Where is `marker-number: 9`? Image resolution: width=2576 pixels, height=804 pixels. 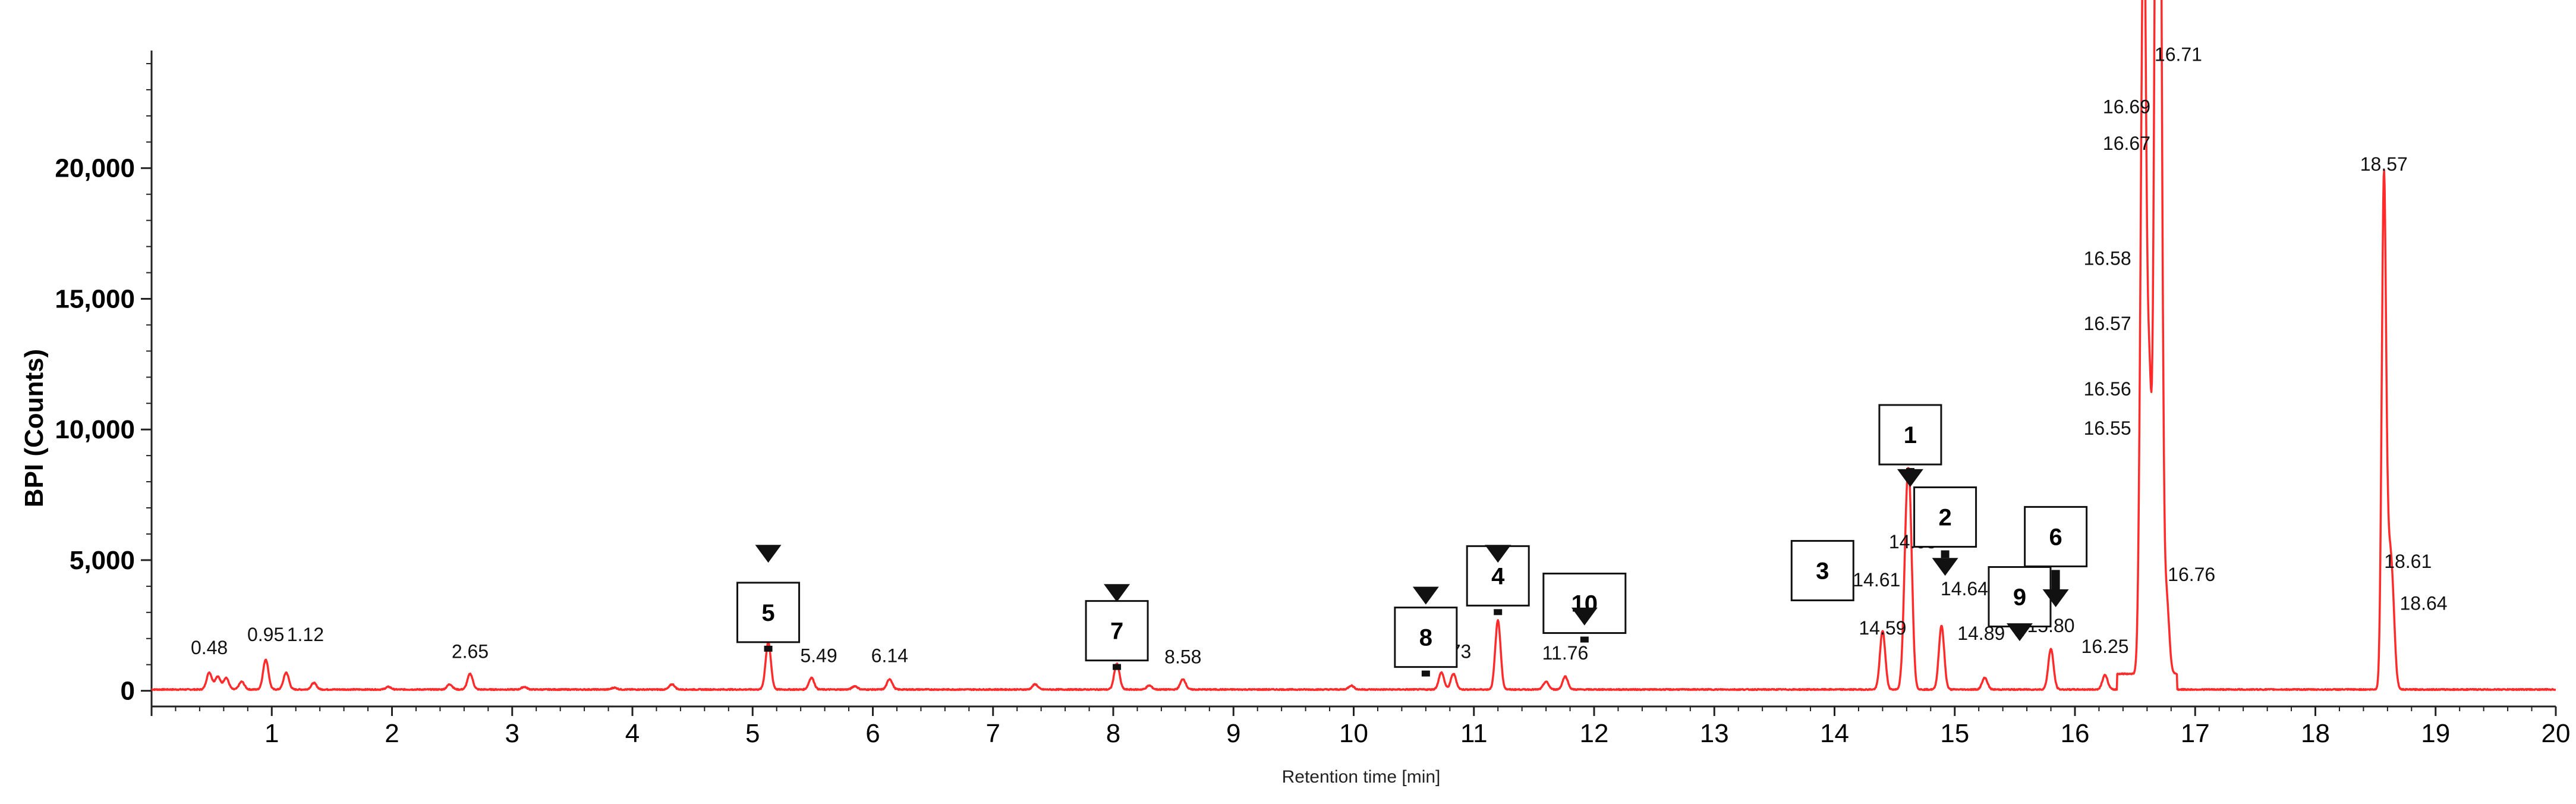 marker-number: 9 is located at coordinates (2019, 597).